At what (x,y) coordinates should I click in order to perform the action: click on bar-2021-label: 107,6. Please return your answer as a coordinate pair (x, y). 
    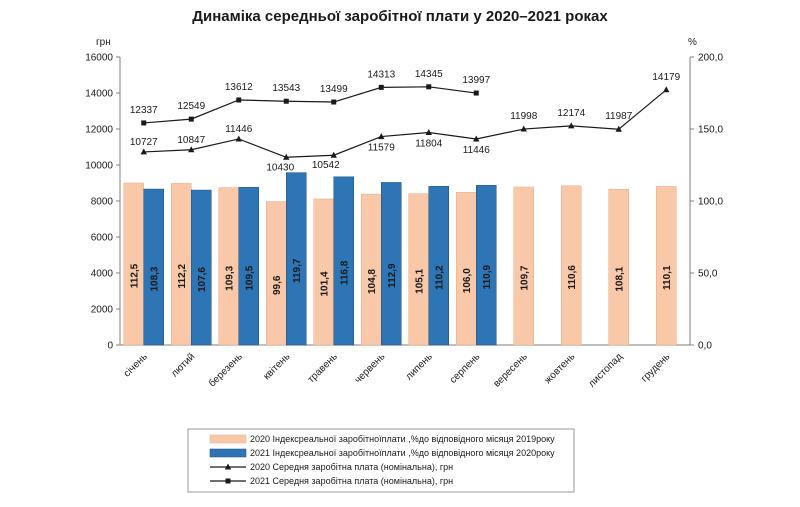
    Looking at the image, I should click on (202, 279).